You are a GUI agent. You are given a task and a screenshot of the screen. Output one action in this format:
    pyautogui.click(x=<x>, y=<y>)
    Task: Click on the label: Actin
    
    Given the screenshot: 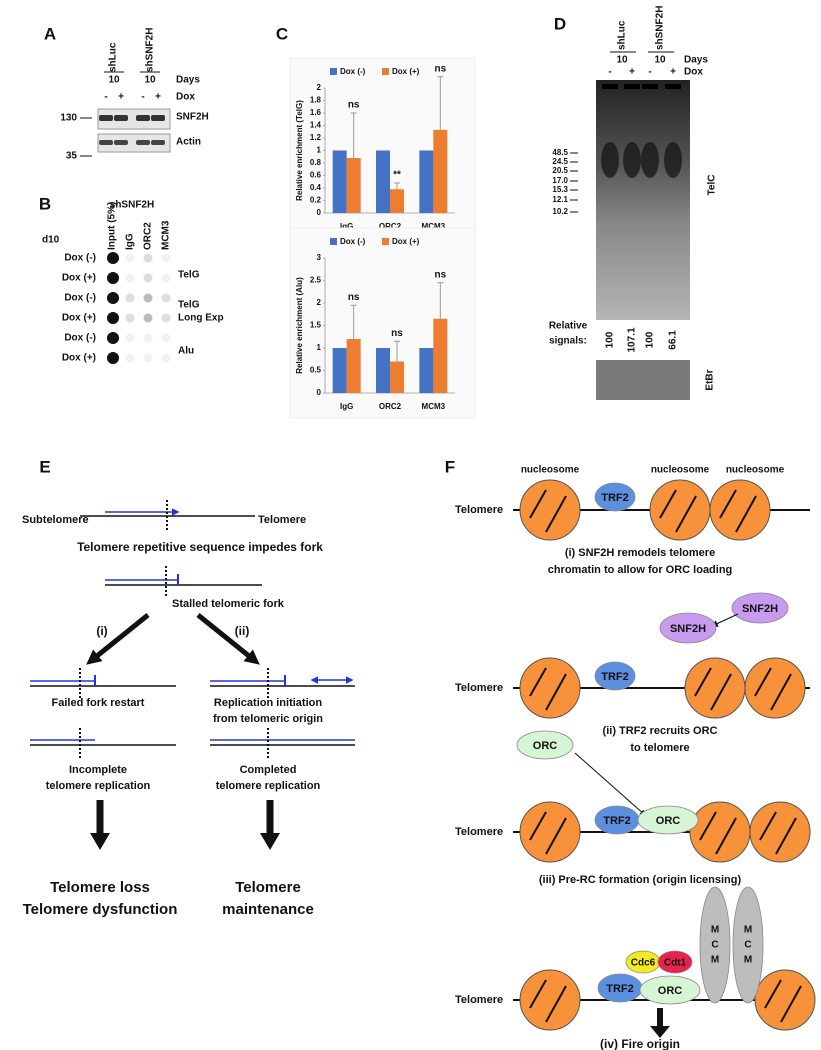 What is the action you would take?
    pyautogui.click(x=188, y=142)
    